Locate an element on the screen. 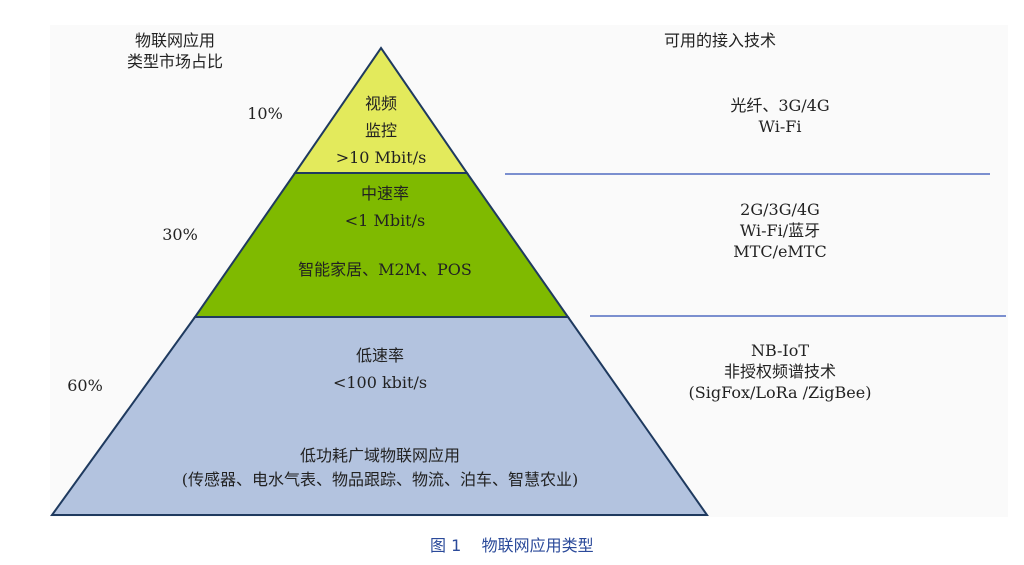 The width and height of the screenshot is (1024, 565). tech-line: Wi-Fi/蓝牙 is located at coordinates (780, 230).